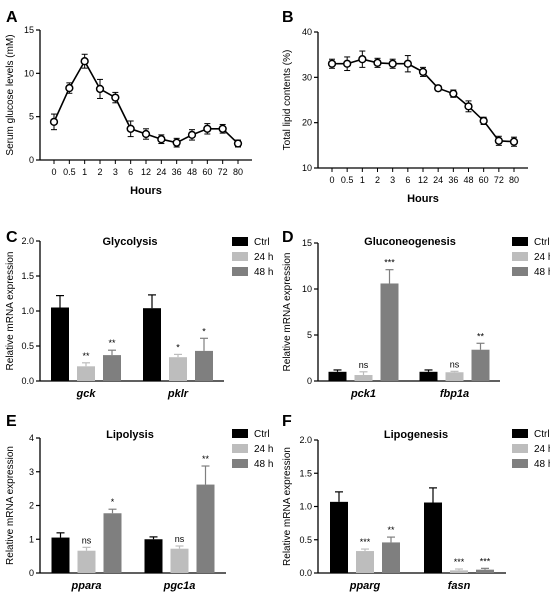 The image size is (550, 595). What do you see at coordinates (238, 172) in the screenshot?
I see `x-tick-label: 80` at bounding box center [238, 172].